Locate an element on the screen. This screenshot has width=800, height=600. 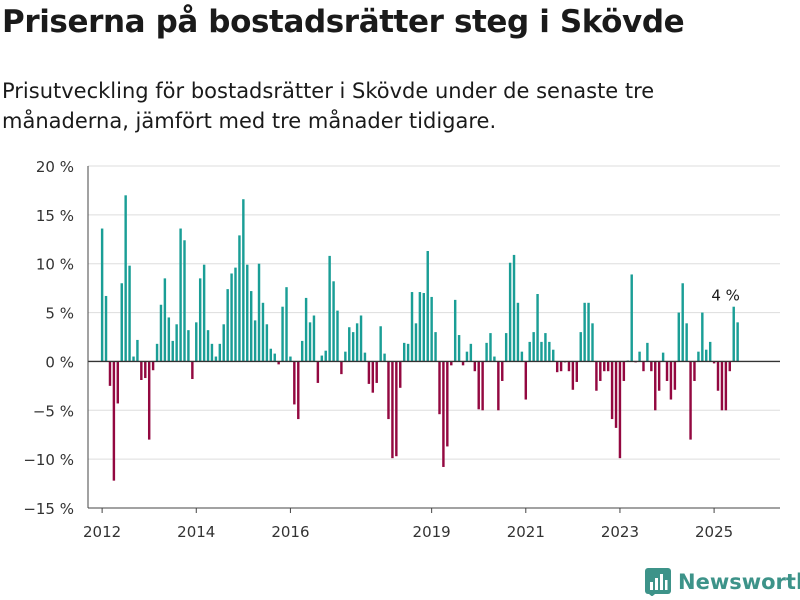
y-tick-label: −10 % is located at coordinates (48, 460).